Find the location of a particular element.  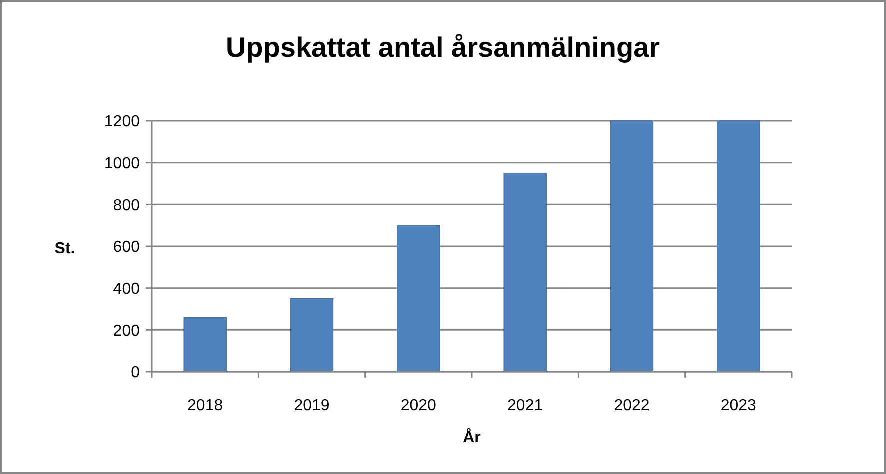

y-tick-label: 600 is located at coordinates (126, 247).